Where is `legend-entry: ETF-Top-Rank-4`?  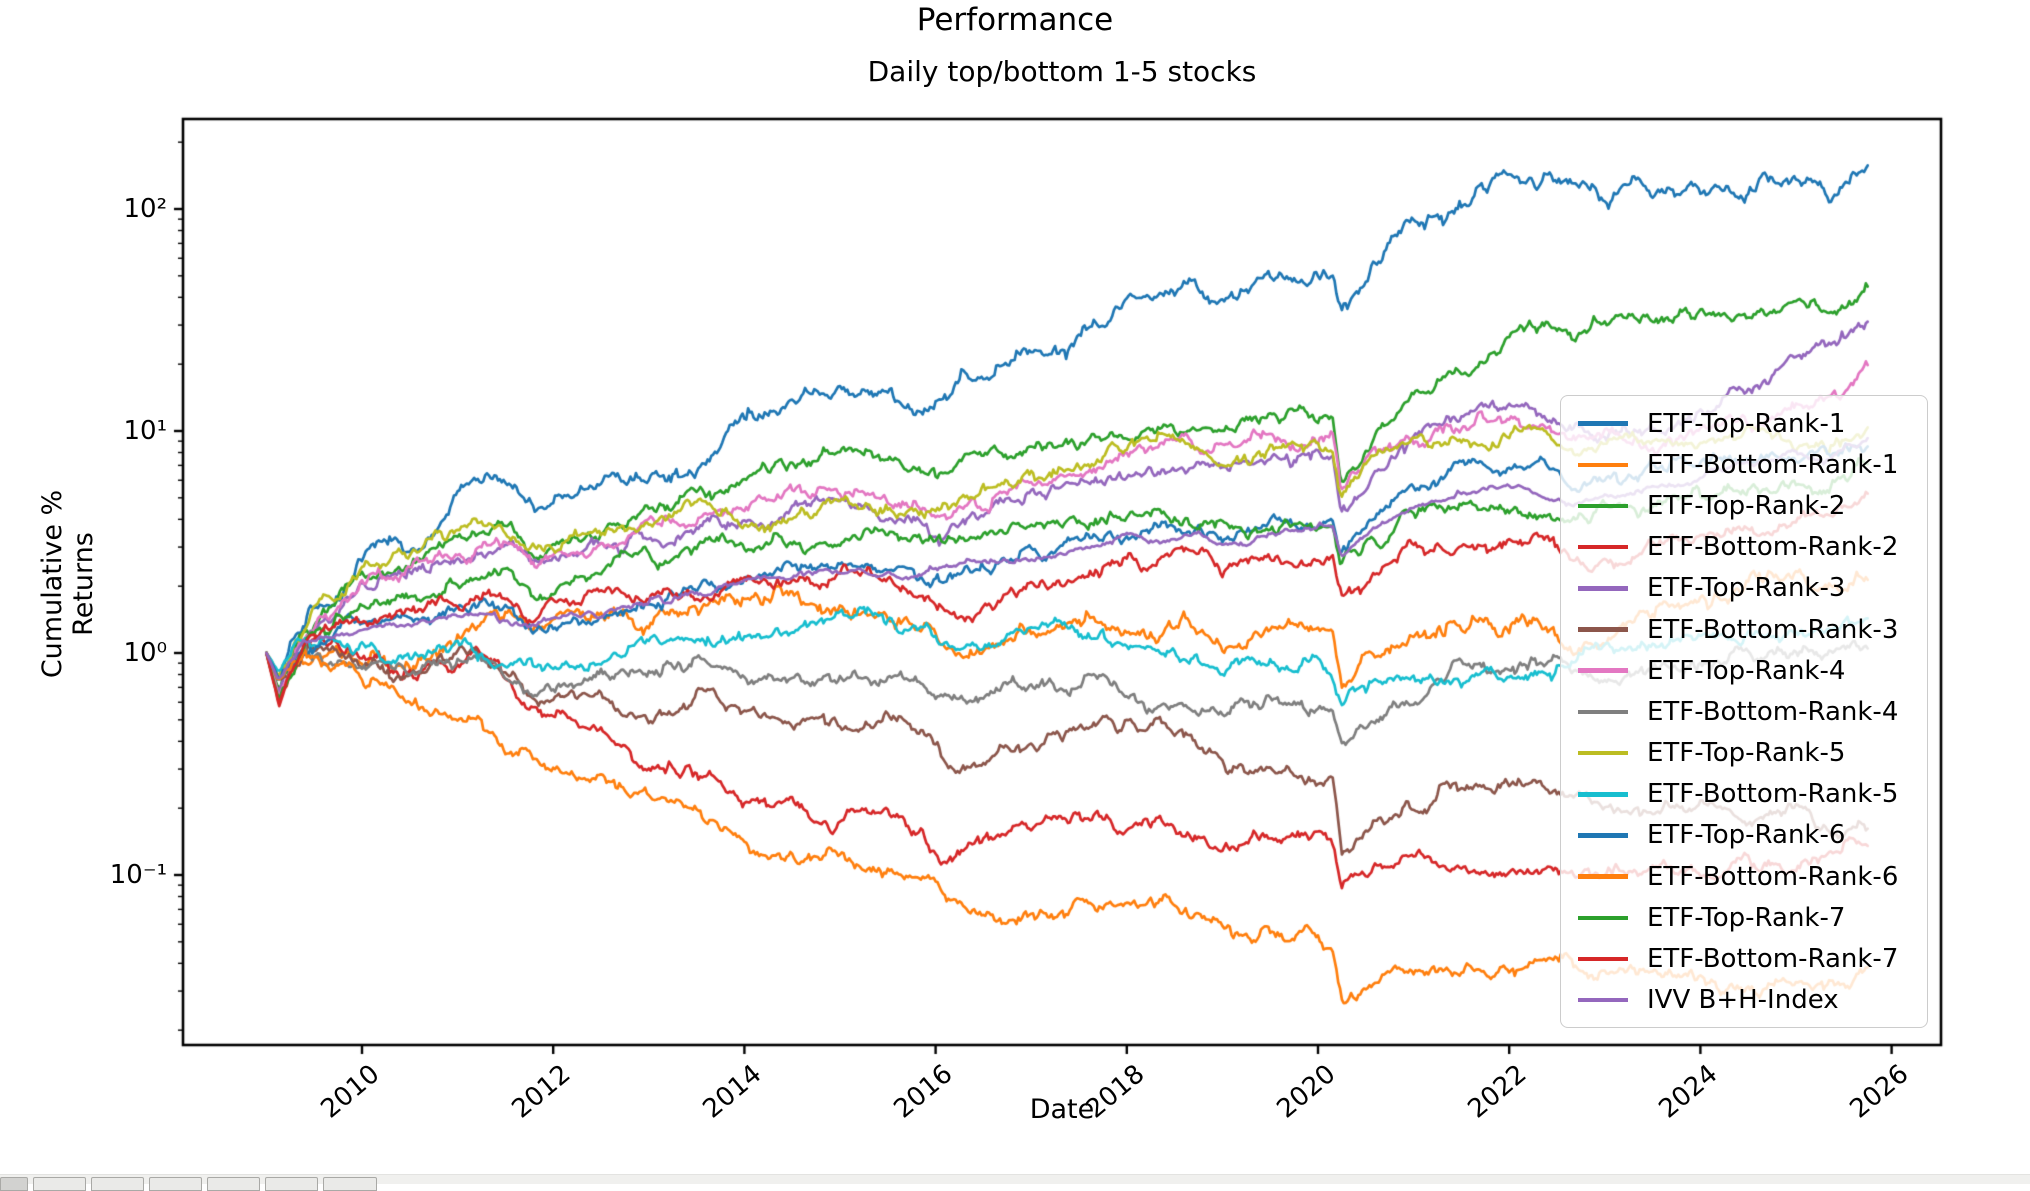
legend-entry: ETF-Top-Rank-4 is located at coordinates (1744, 670).